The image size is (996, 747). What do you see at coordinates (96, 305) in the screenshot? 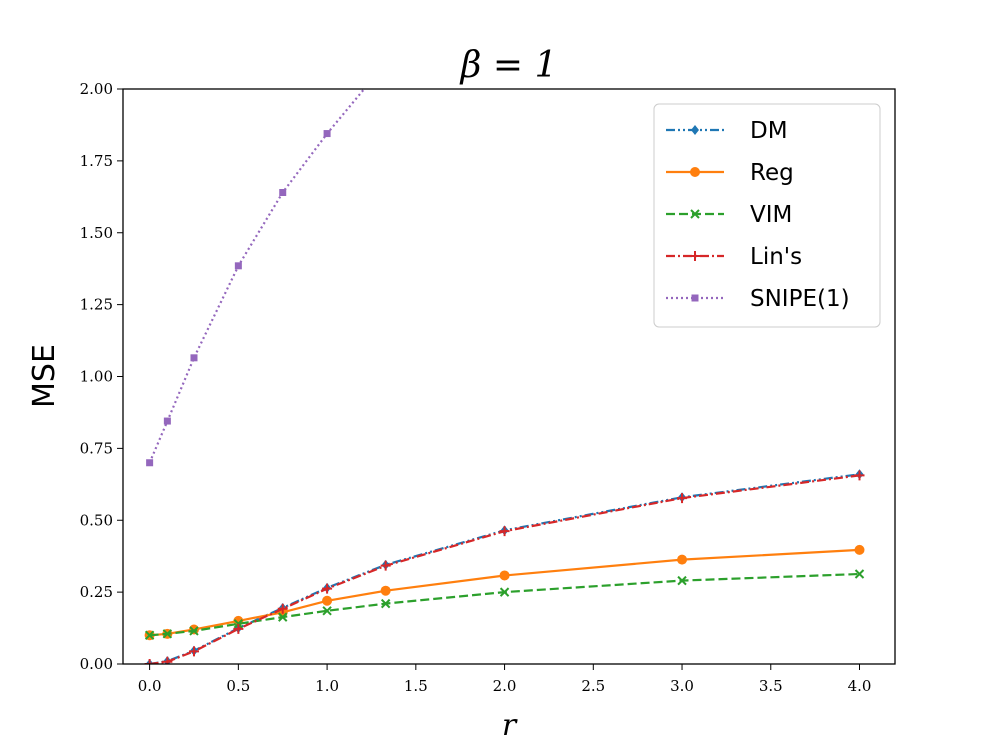
I see `y-tick-label: 1.25` at bounding box center [96, 305].